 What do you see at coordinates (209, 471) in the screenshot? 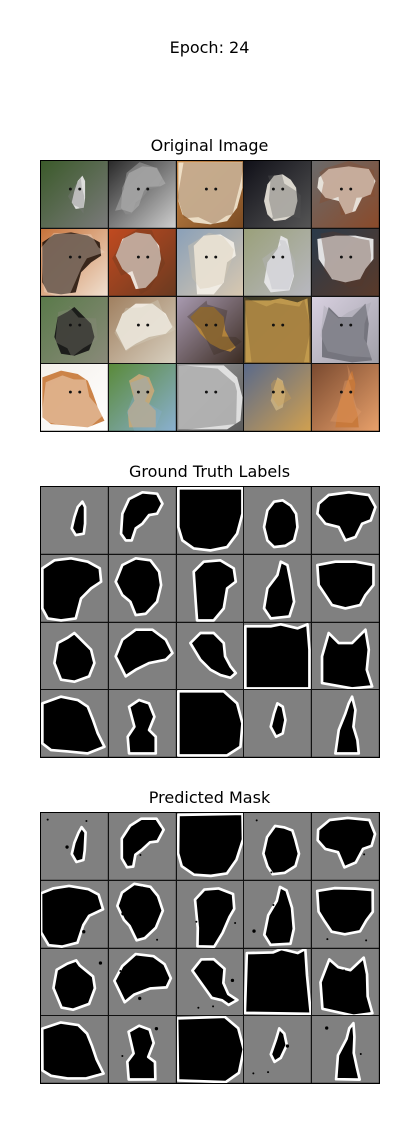
I see `ground-truth-title: Ground Truth Labels` at bounding box center [209, 471].